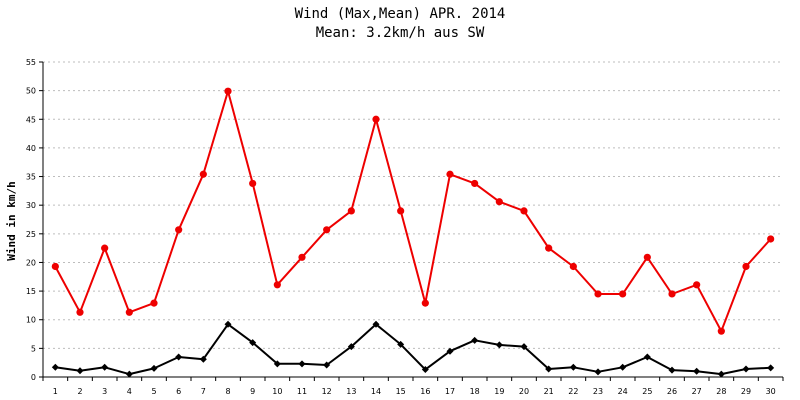 This screenshot has width=800, height=400. Describe the element at coordinates (34, 220) in the screenshot. I see `y-ticks: 0 5 10 15 20 25 30 35 40 45 50 55` at that location.